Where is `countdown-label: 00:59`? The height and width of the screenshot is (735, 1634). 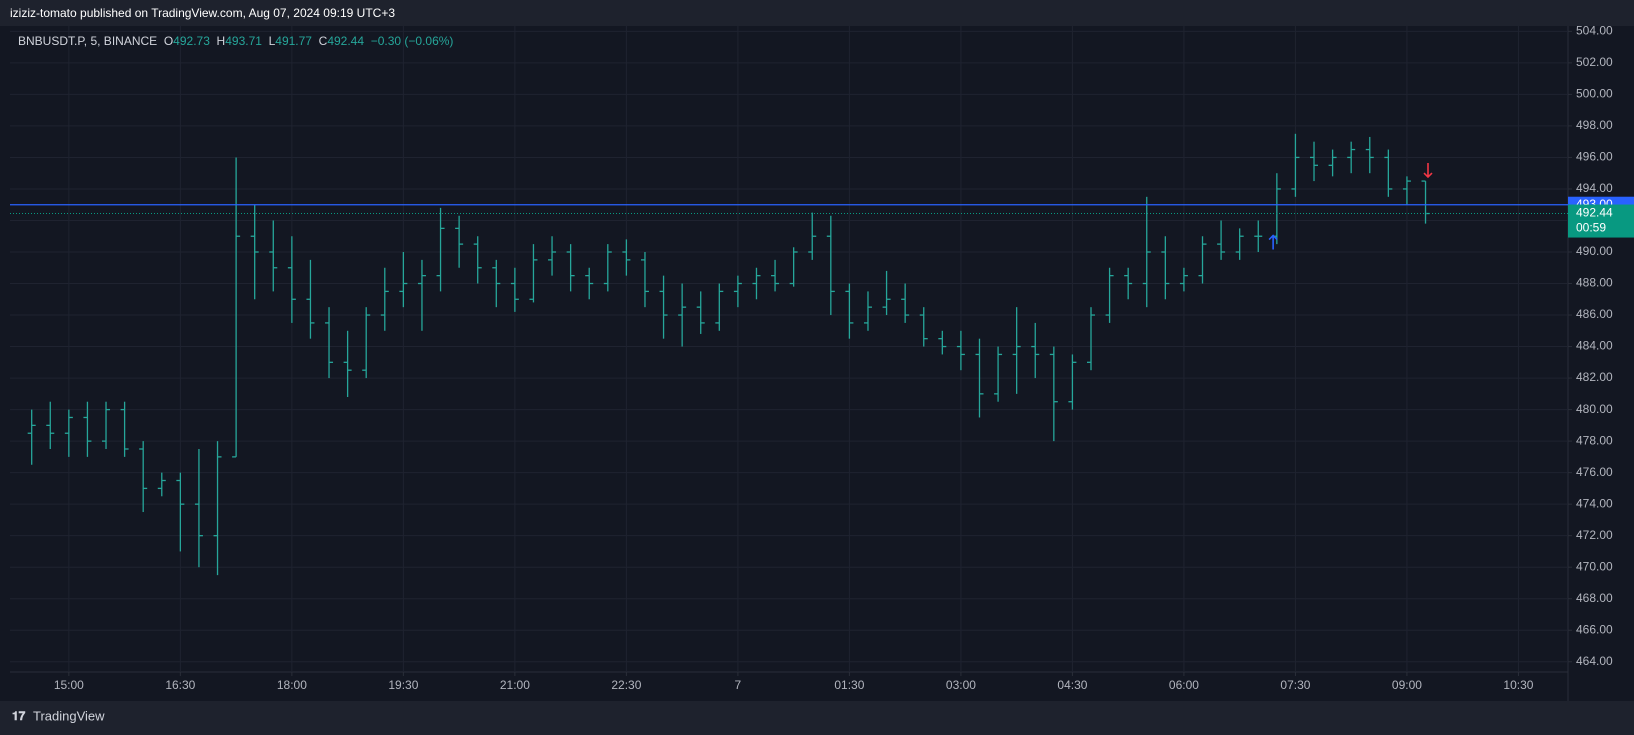 countdown-label: 00:59 is located at coordinates (1591, 228).